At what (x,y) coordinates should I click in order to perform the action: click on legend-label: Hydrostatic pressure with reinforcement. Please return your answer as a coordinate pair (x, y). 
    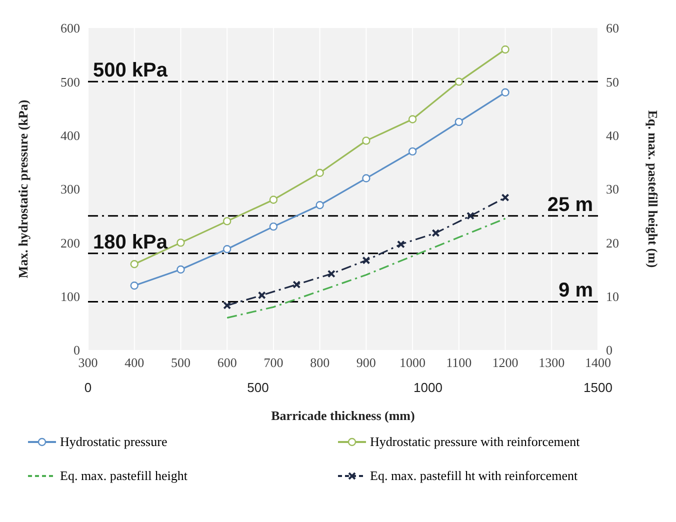
    Looking at the image, I should click on (475, 442).